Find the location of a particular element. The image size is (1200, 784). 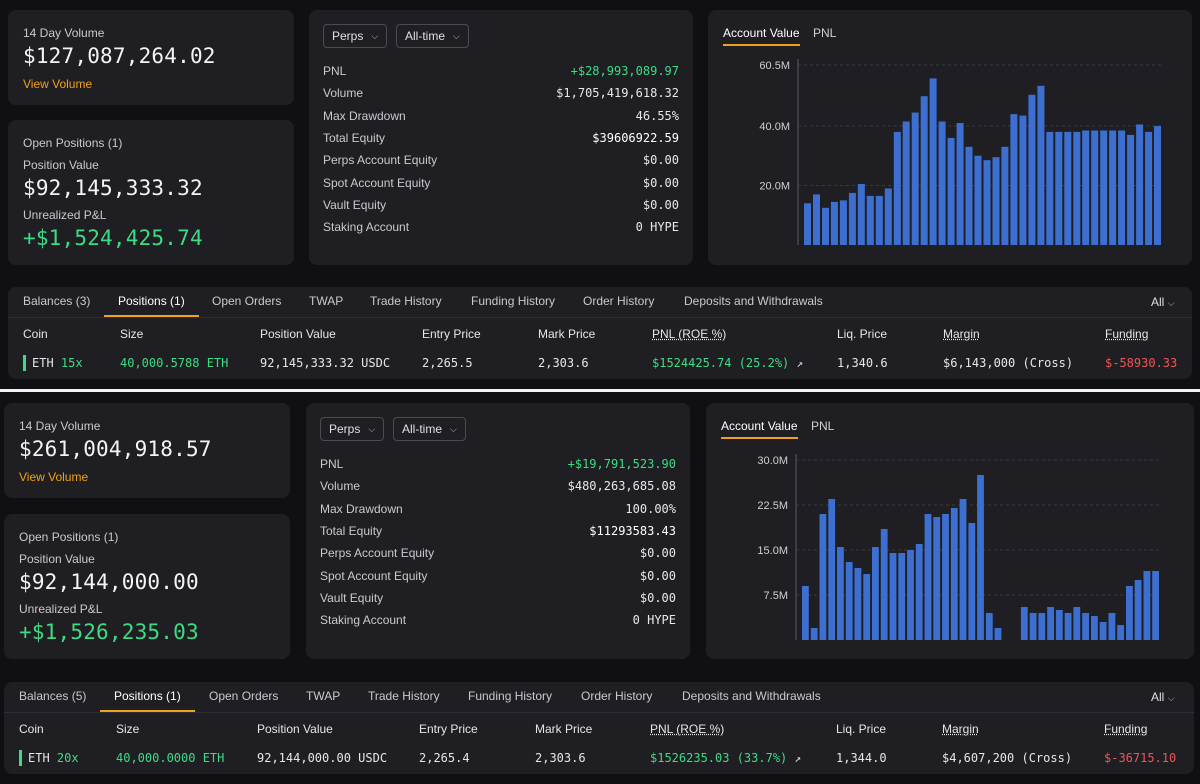

coin-cell: ETH 20x is located at coordinates (53, 758).